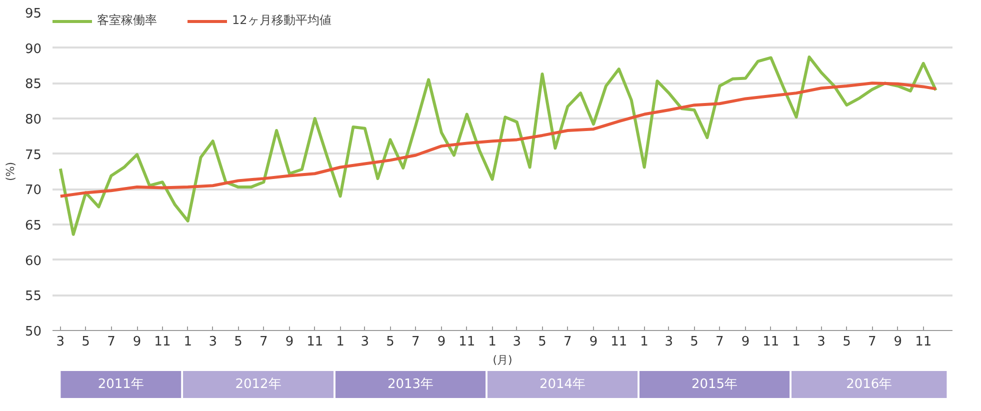 This screenshot has height=411, width=981. What do you see at coordinates (33, 261) in the screenshot?
I see `y-tick-label: 60` at bounding box center [33, 261].